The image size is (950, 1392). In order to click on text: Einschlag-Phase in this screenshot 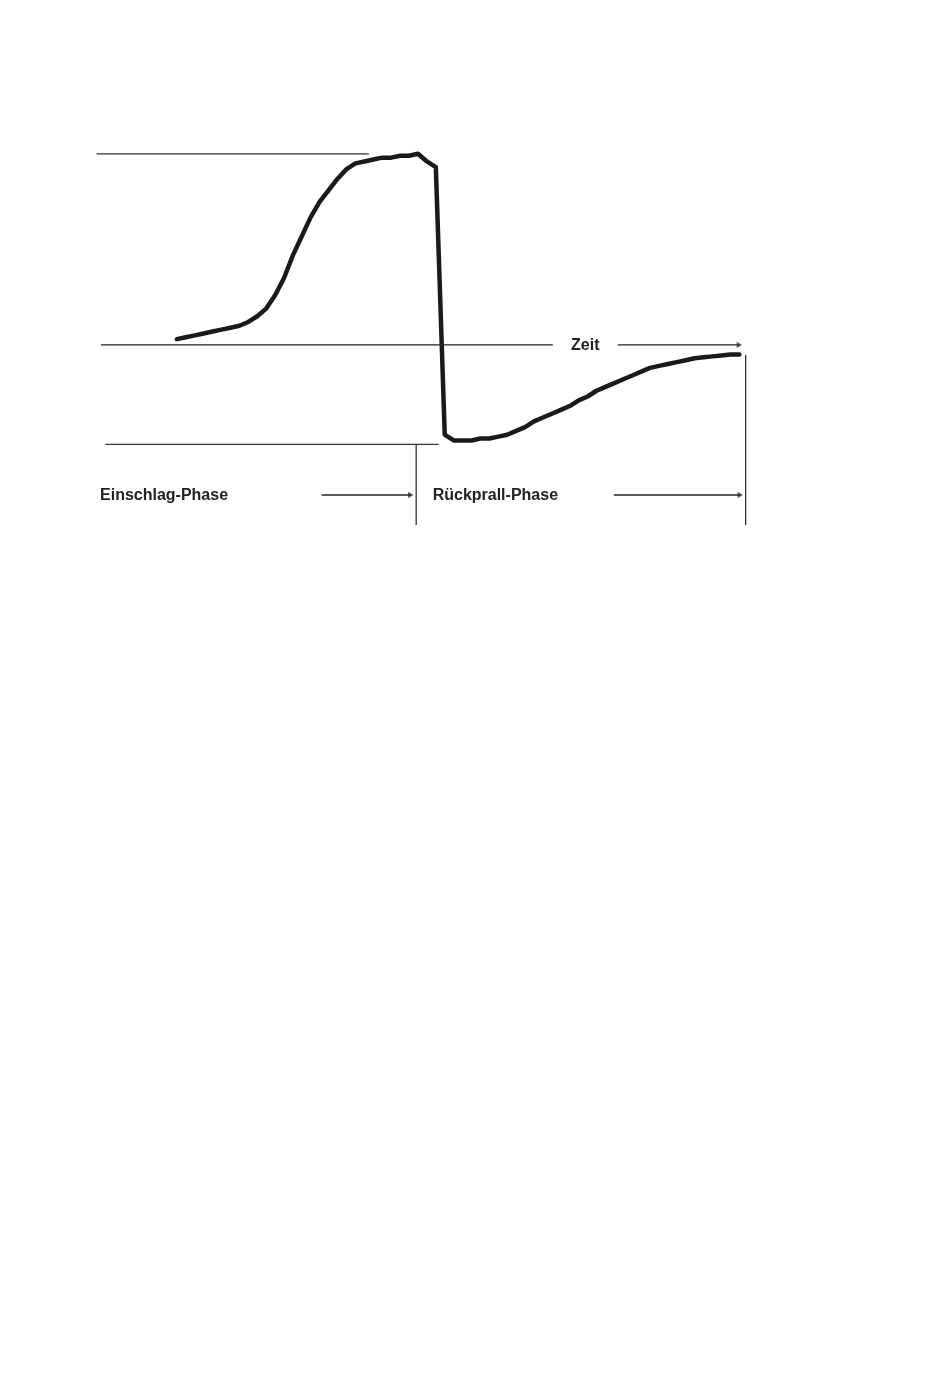, I will do `click(164, 494)`.